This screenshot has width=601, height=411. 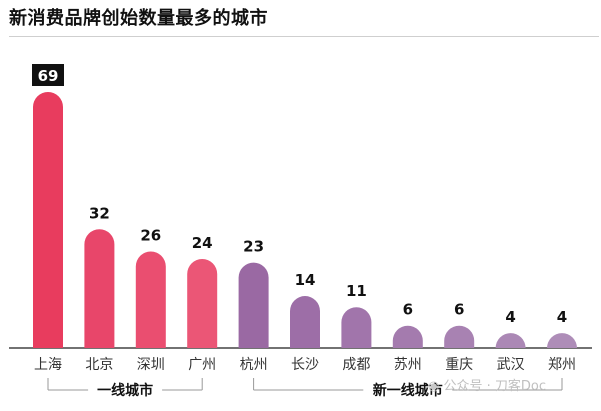 What do you see at coordinates (99, 365) in the screenshot?
I see `category-label: 北京` at bounding box center [99, 365].